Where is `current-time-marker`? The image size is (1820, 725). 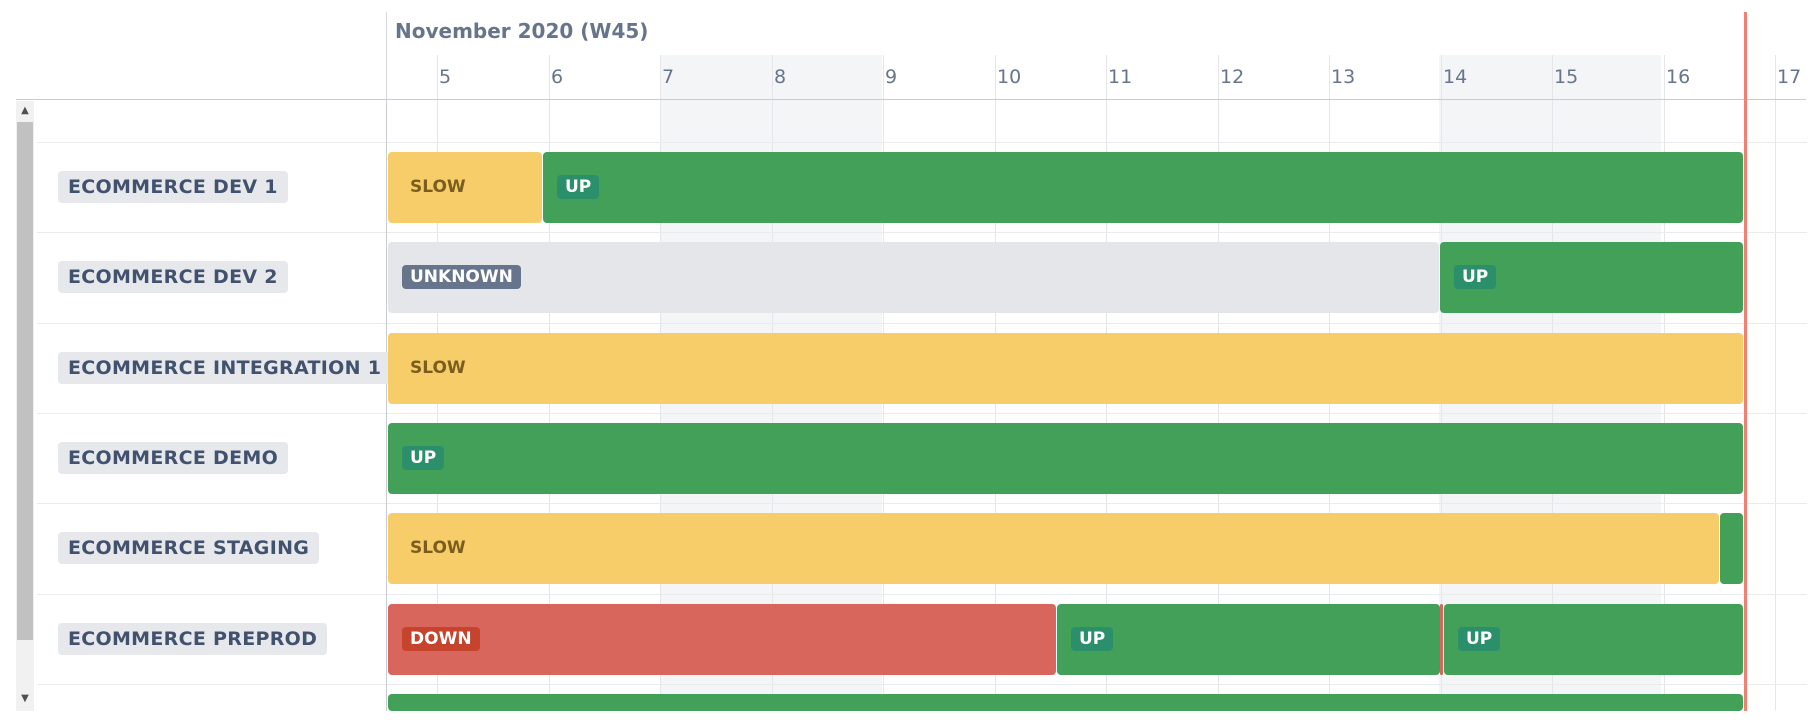
current-time-marker is located at coordinates (1745, 361).